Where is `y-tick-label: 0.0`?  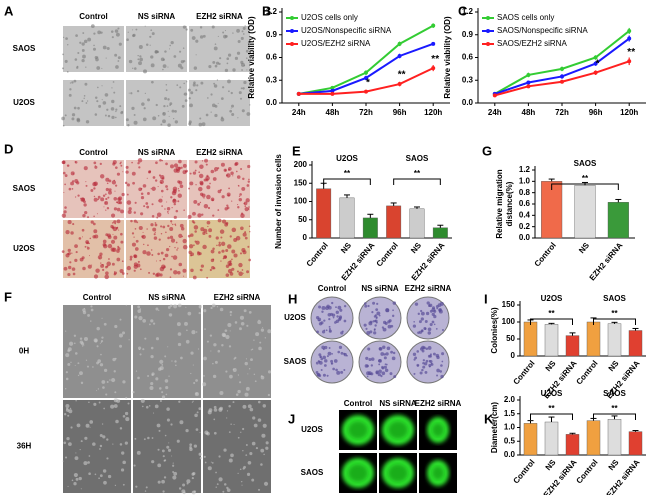
y-tick-label: 0.0 is located at coordinates (510, 454).